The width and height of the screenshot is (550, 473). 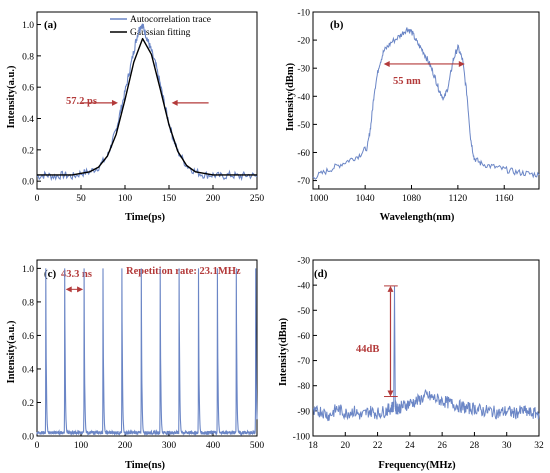 I want to click on panel-b-ytick-label: -50, so click(x=303, y=126).